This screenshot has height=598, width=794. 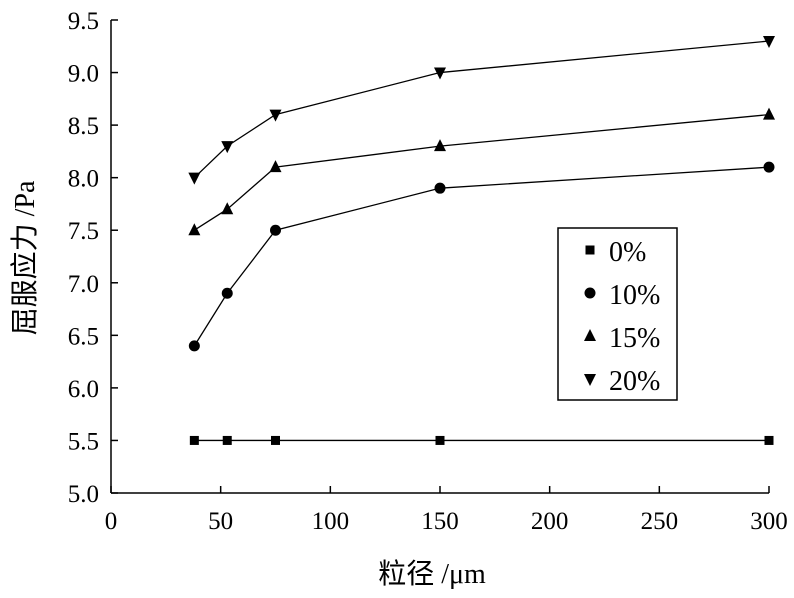 I want to click on y-tick-label: 6.5, so click(x=83, y=336).